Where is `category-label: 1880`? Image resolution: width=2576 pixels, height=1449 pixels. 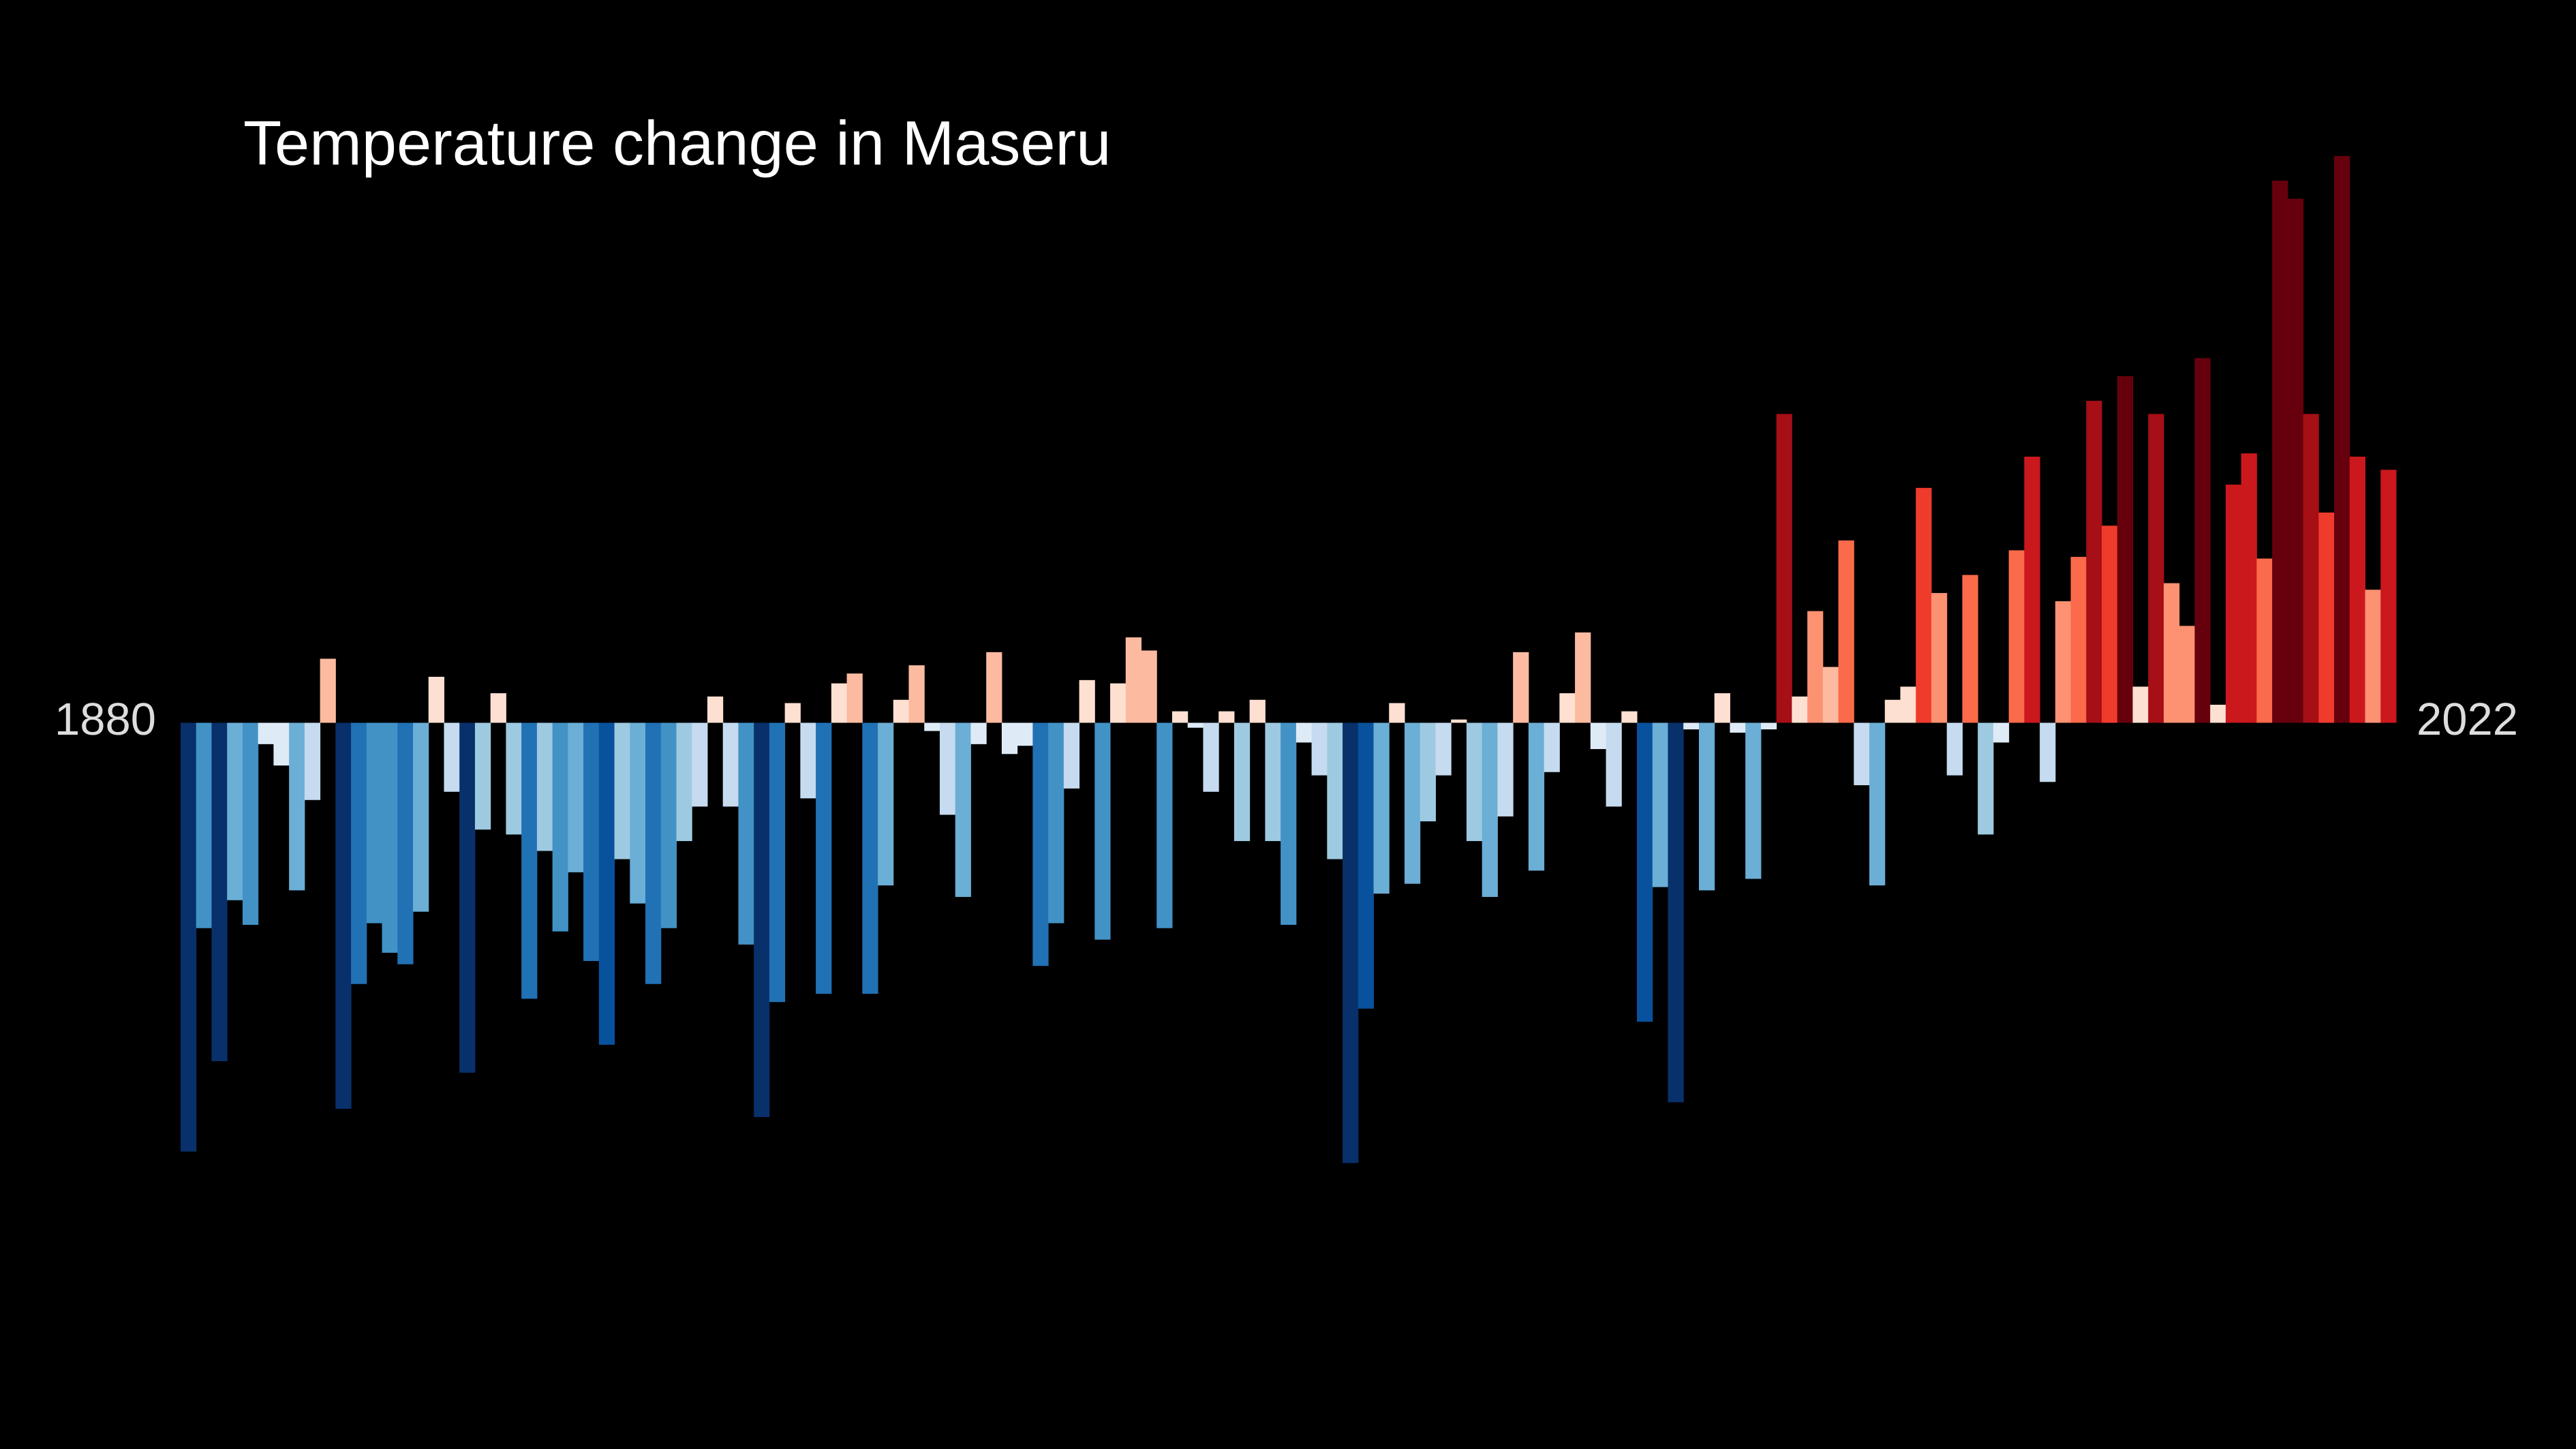
category-label: 1880 is located at coordinates (105, 719).